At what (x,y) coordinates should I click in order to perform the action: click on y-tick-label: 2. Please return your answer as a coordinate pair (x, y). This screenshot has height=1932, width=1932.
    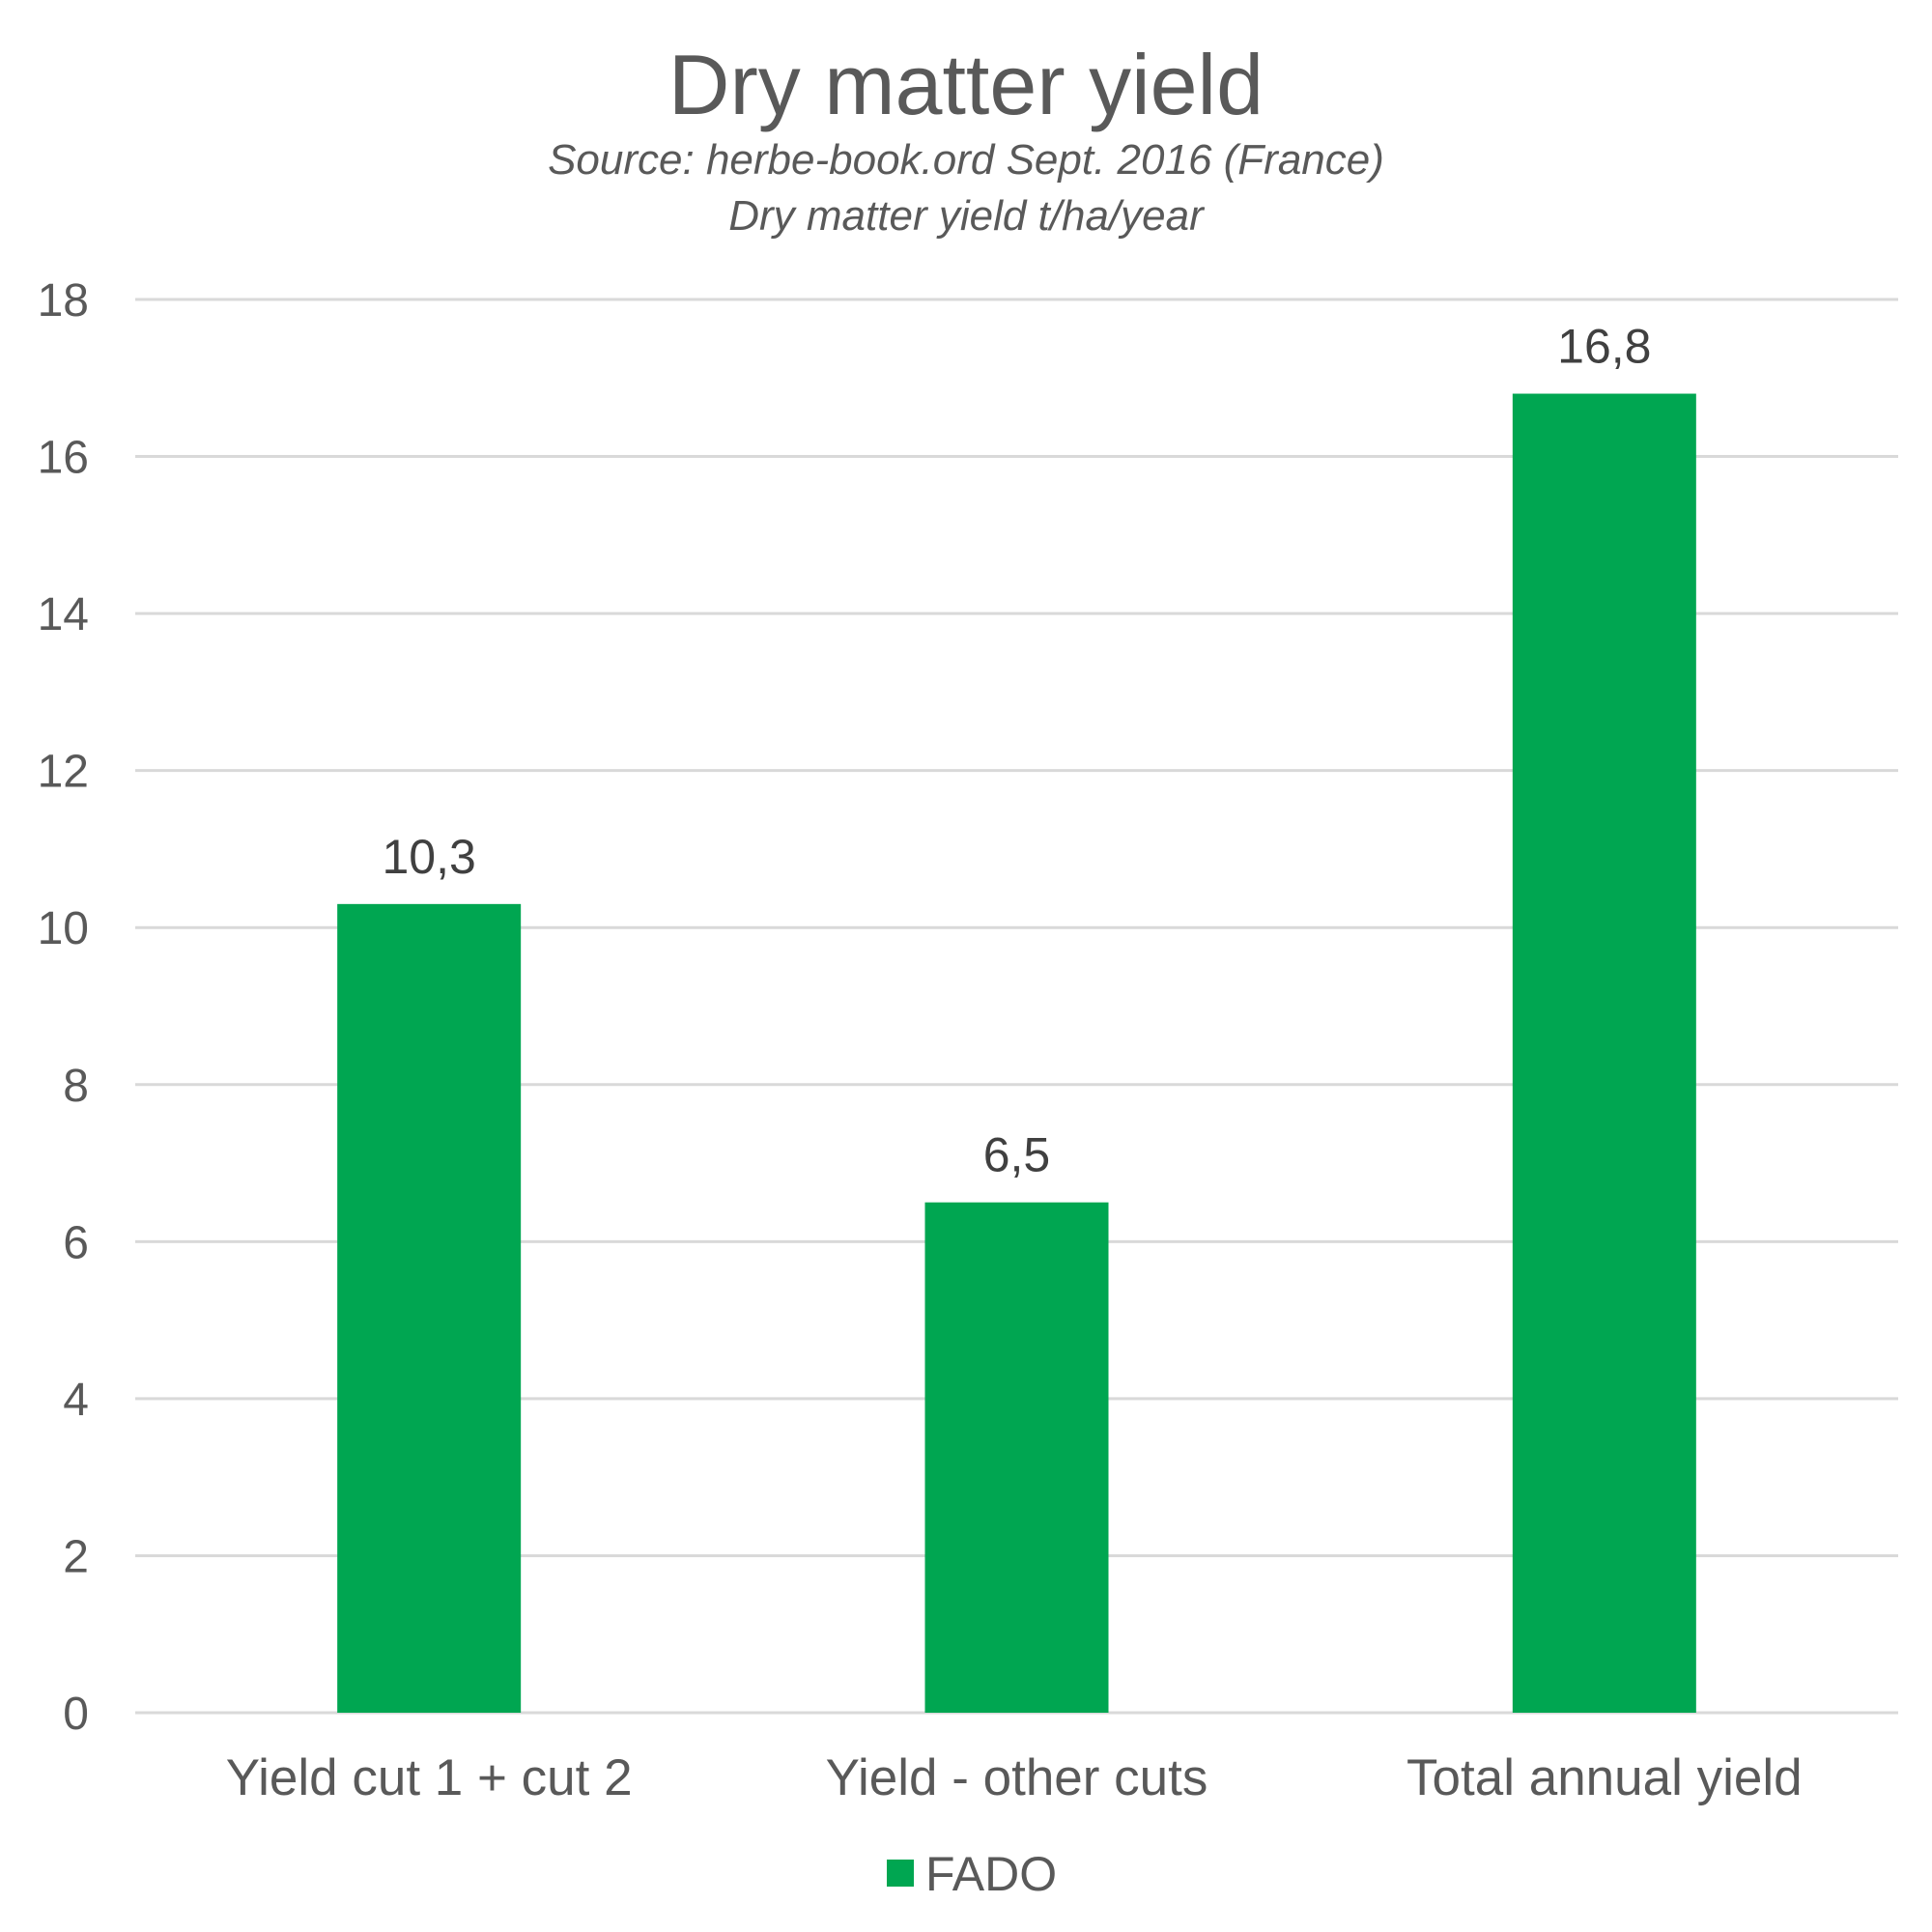
    Looking at the image, I should click on (76, 1556).